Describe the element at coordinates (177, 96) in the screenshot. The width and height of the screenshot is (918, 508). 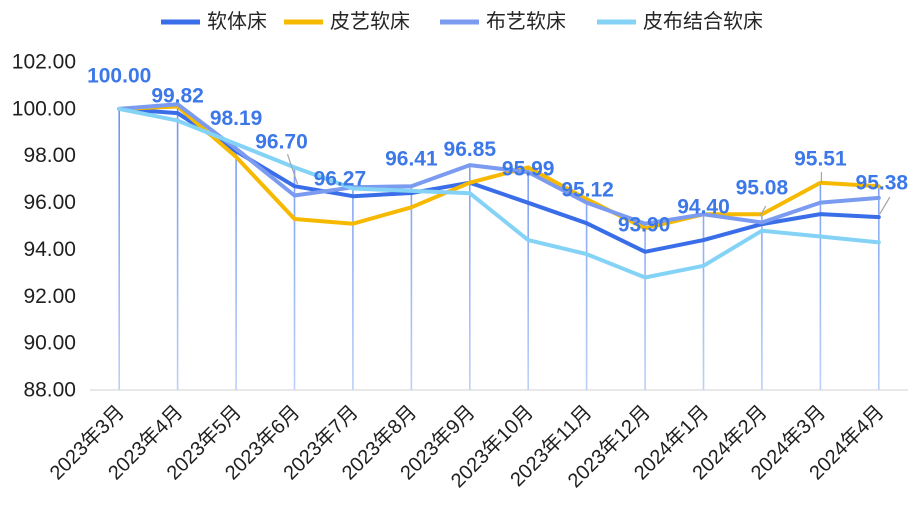
I see `data-label: 99.82` at that location.